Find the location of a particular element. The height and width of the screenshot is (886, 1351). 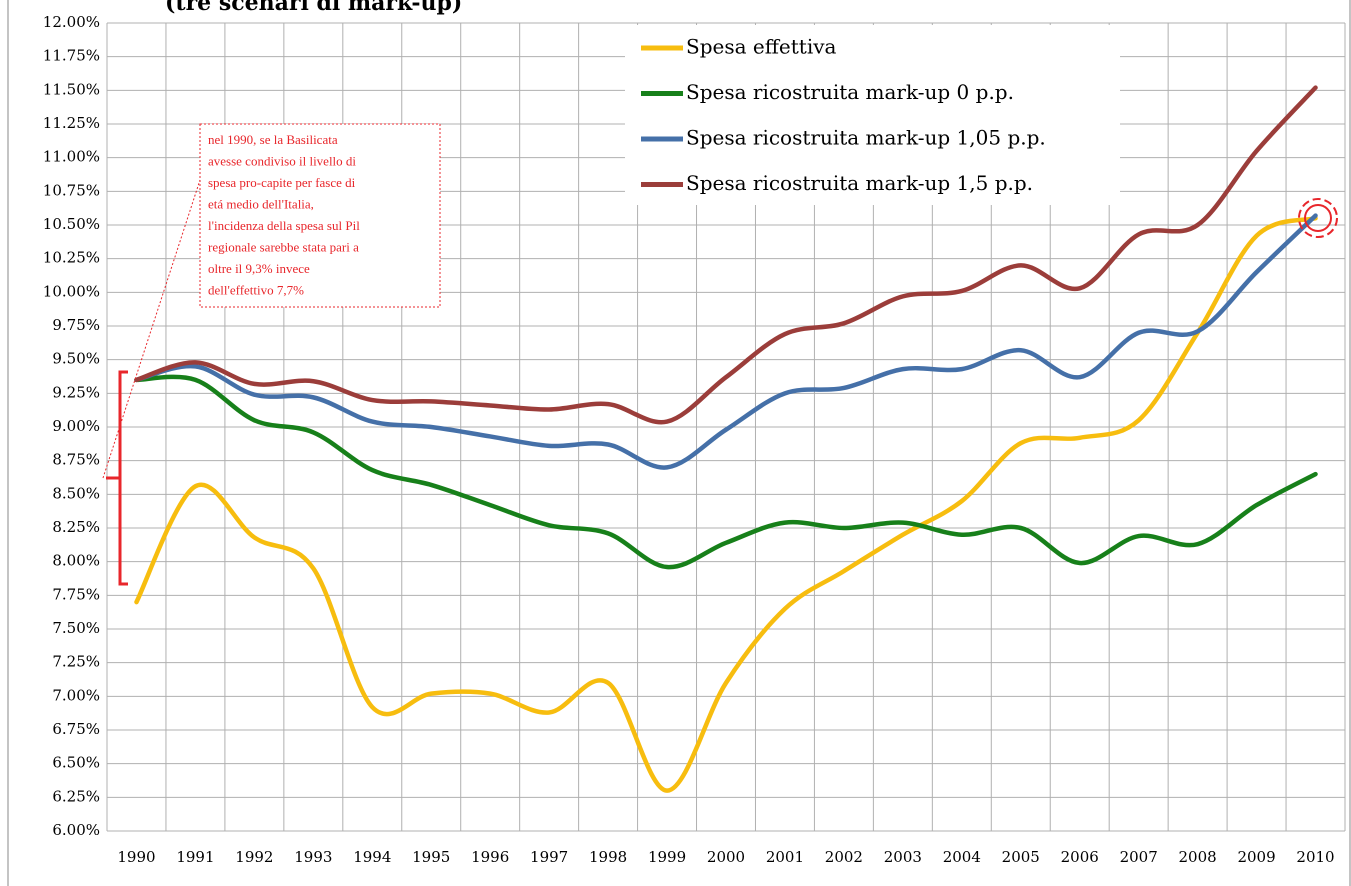

chart-title: (tre scenari di mark-up) is located at coordinates (313, 8).